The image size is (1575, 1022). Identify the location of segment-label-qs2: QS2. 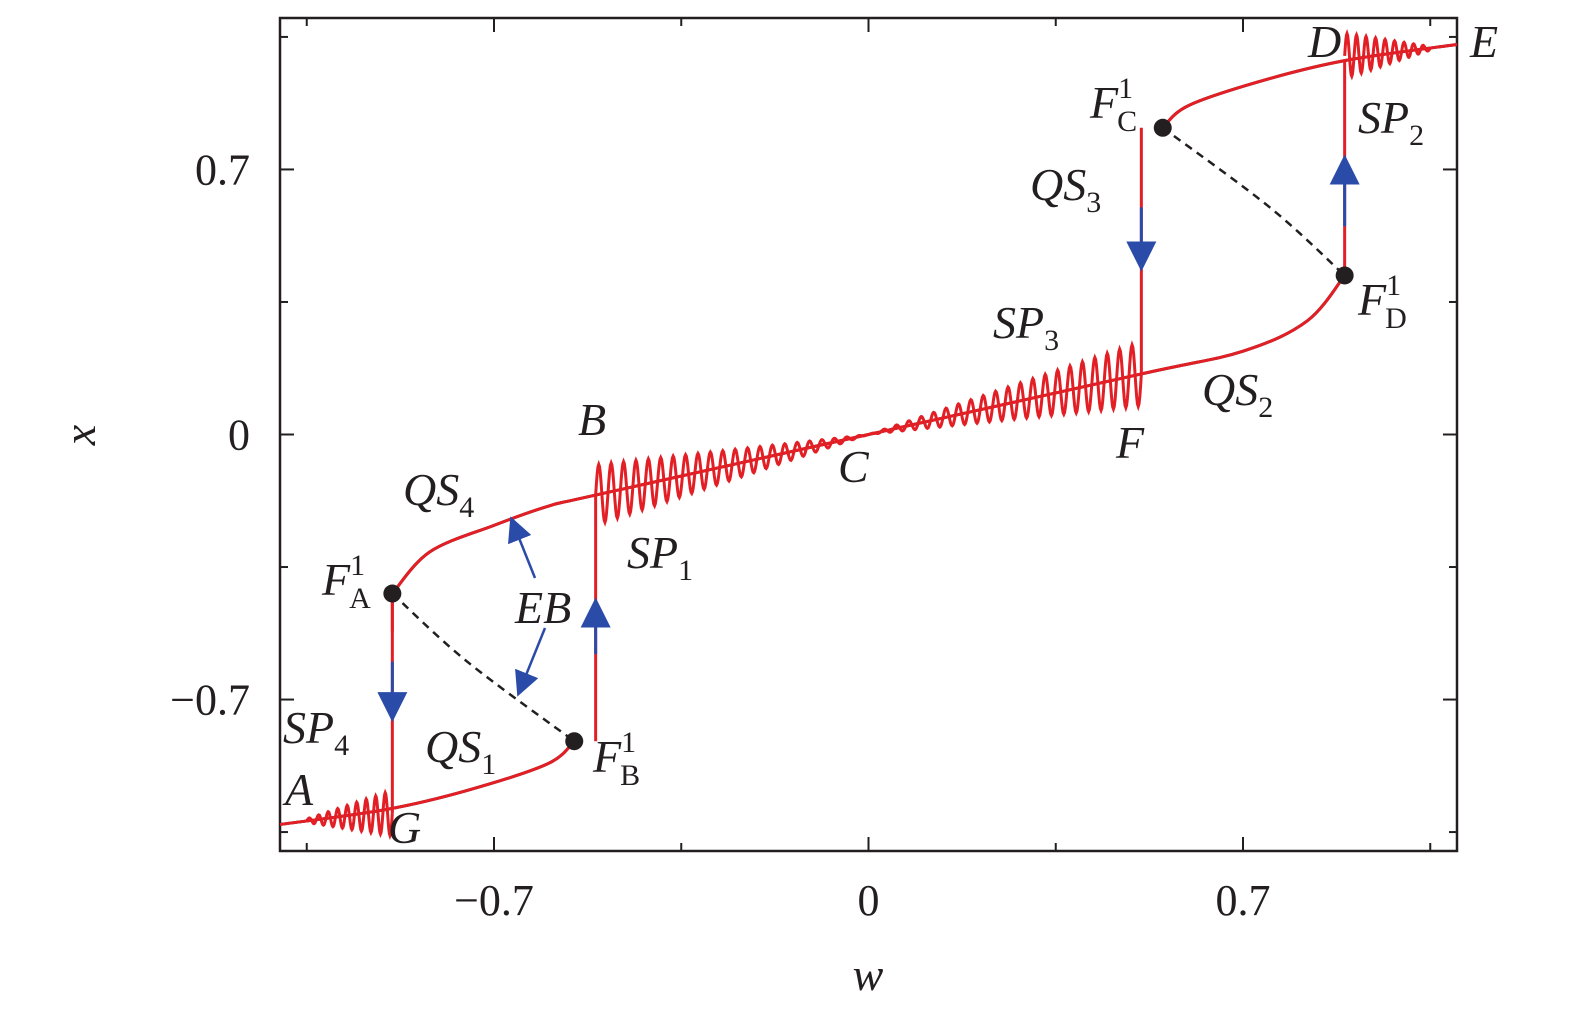
(1237, 394).